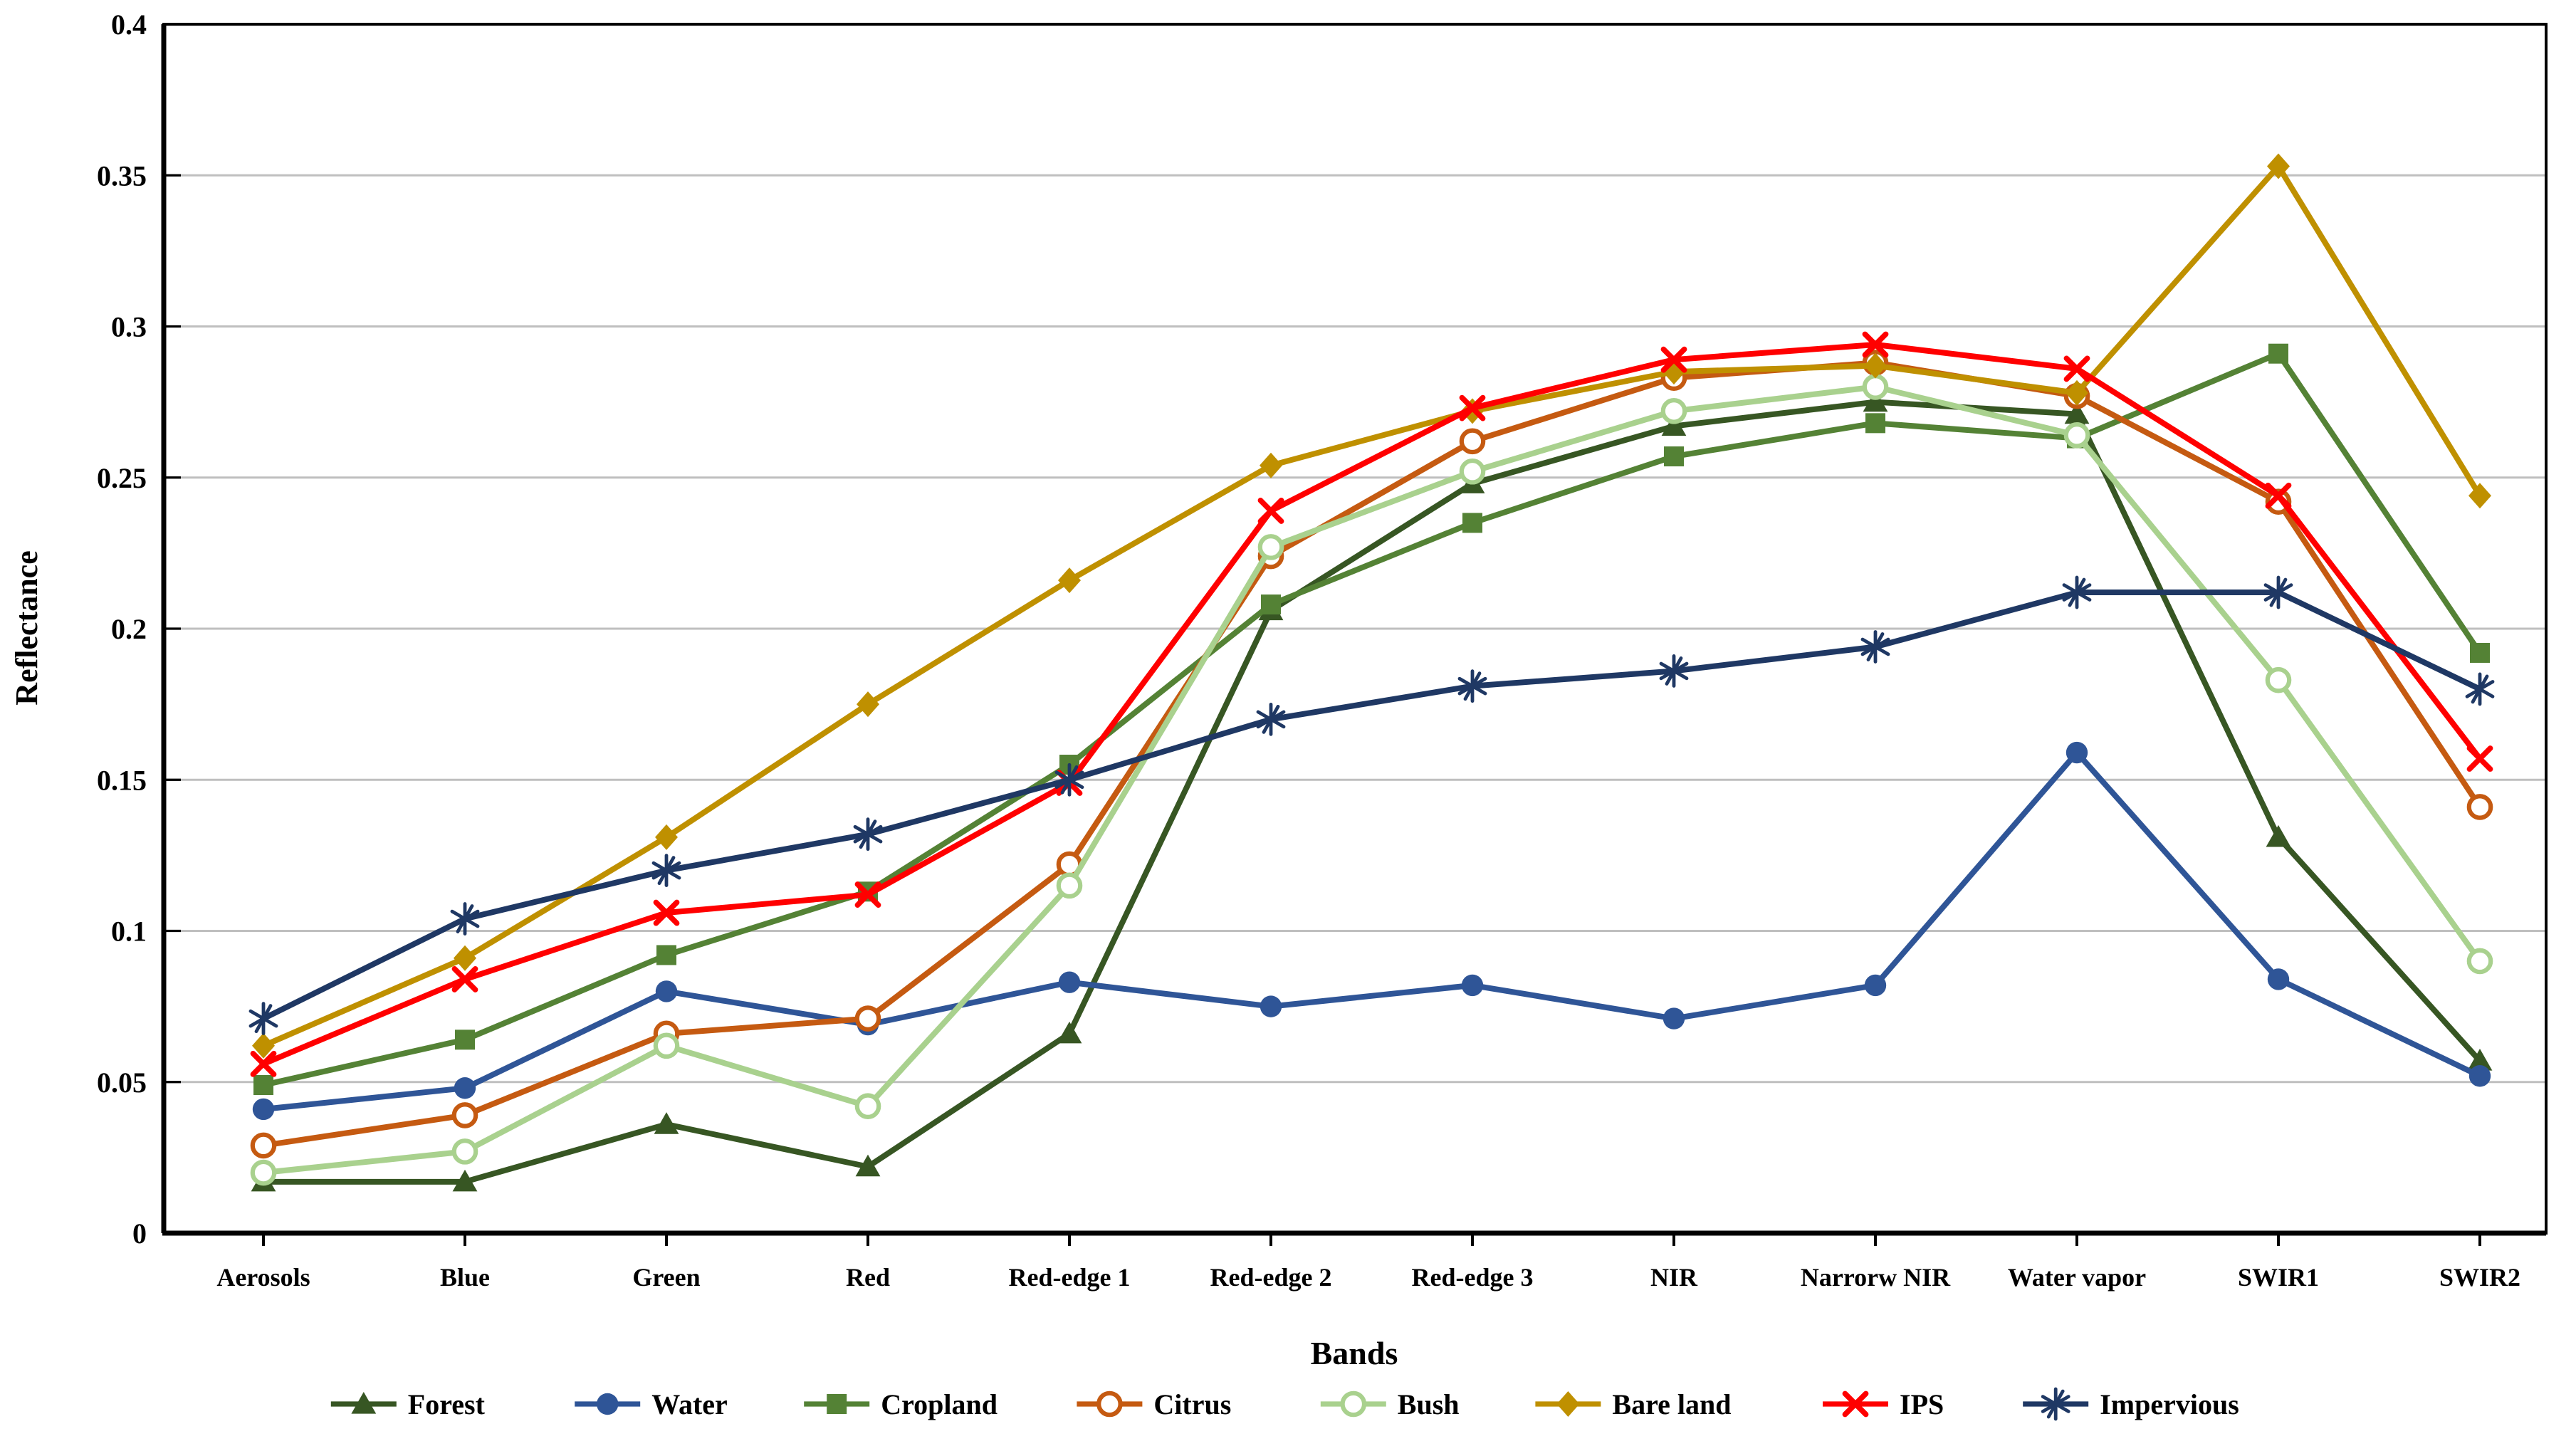  I want to click on x-axis-title: Bands, so click(1354, 1353).